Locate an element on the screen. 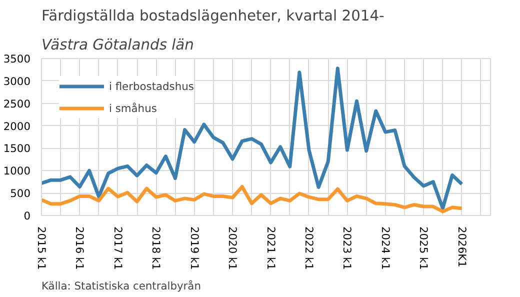 The width and height of the screenshot is (520, 297). x-tick-label: 2025 k1 is located at coordinates (423, 248).